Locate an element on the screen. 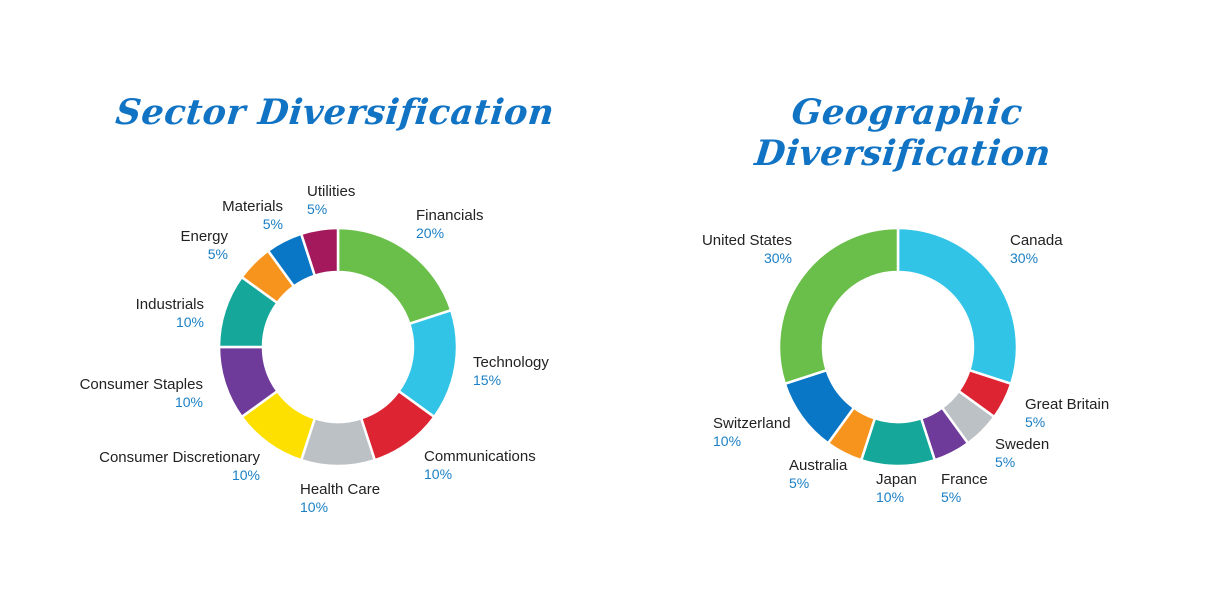 The height and width of the screenshot is (600, 1230). value-technology: 15% is located at coordinates (487, 380).